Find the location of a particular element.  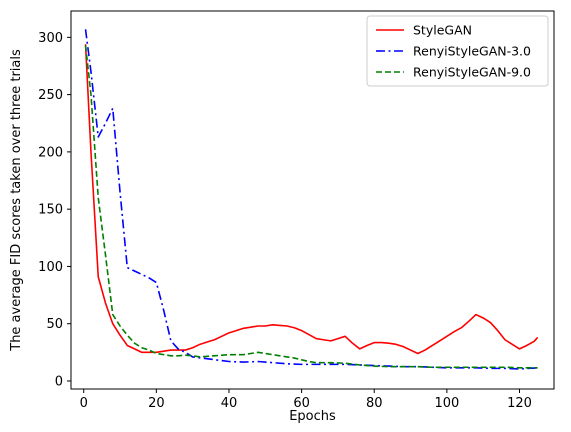

x-tick-label: 20 is located at coordinates (156, 403).